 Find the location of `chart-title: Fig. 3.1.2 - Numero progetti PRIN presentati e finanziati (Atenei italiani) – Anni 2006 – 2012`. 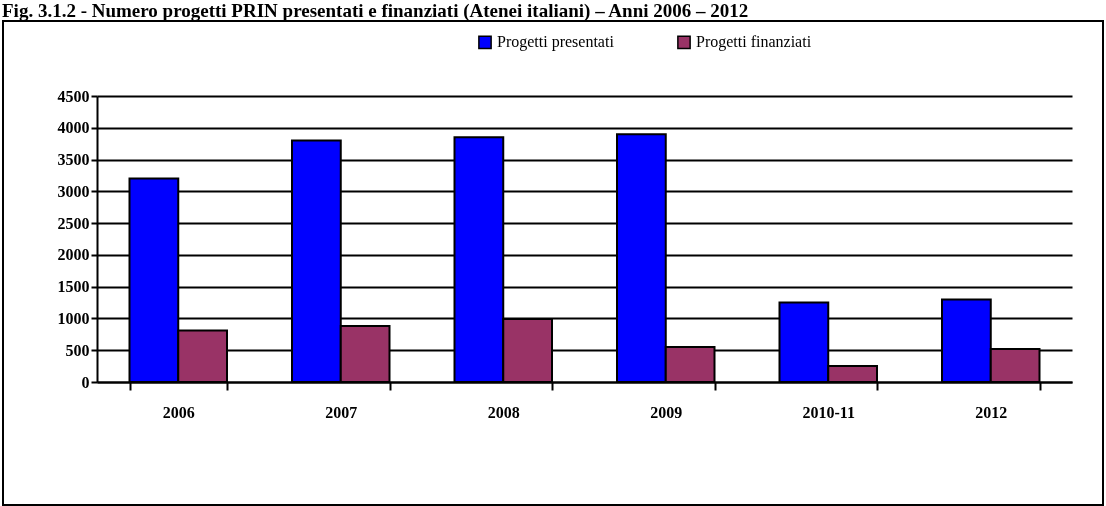

chart-title: Fig. 3.1.2 - Numero progetti PRIN presentati e finanziati (Atenei italiani) – Anni 2006 – 2012 is located at coordinates (375, 11).